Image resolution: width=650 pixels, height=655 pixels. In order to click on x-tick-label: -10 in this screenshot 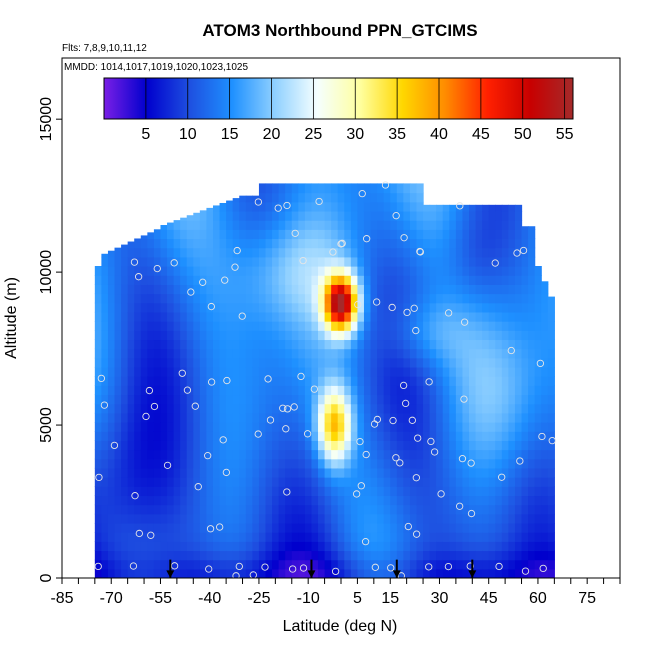, I will do `click(308, 598)`.